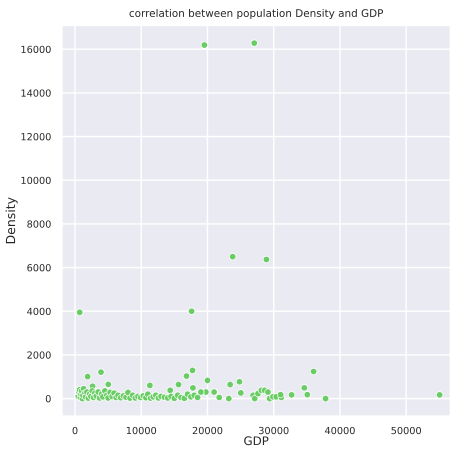  Describe the element at coordinates (39, 268) in the screenshot. I see `y-tick-label: 6000` at that location.